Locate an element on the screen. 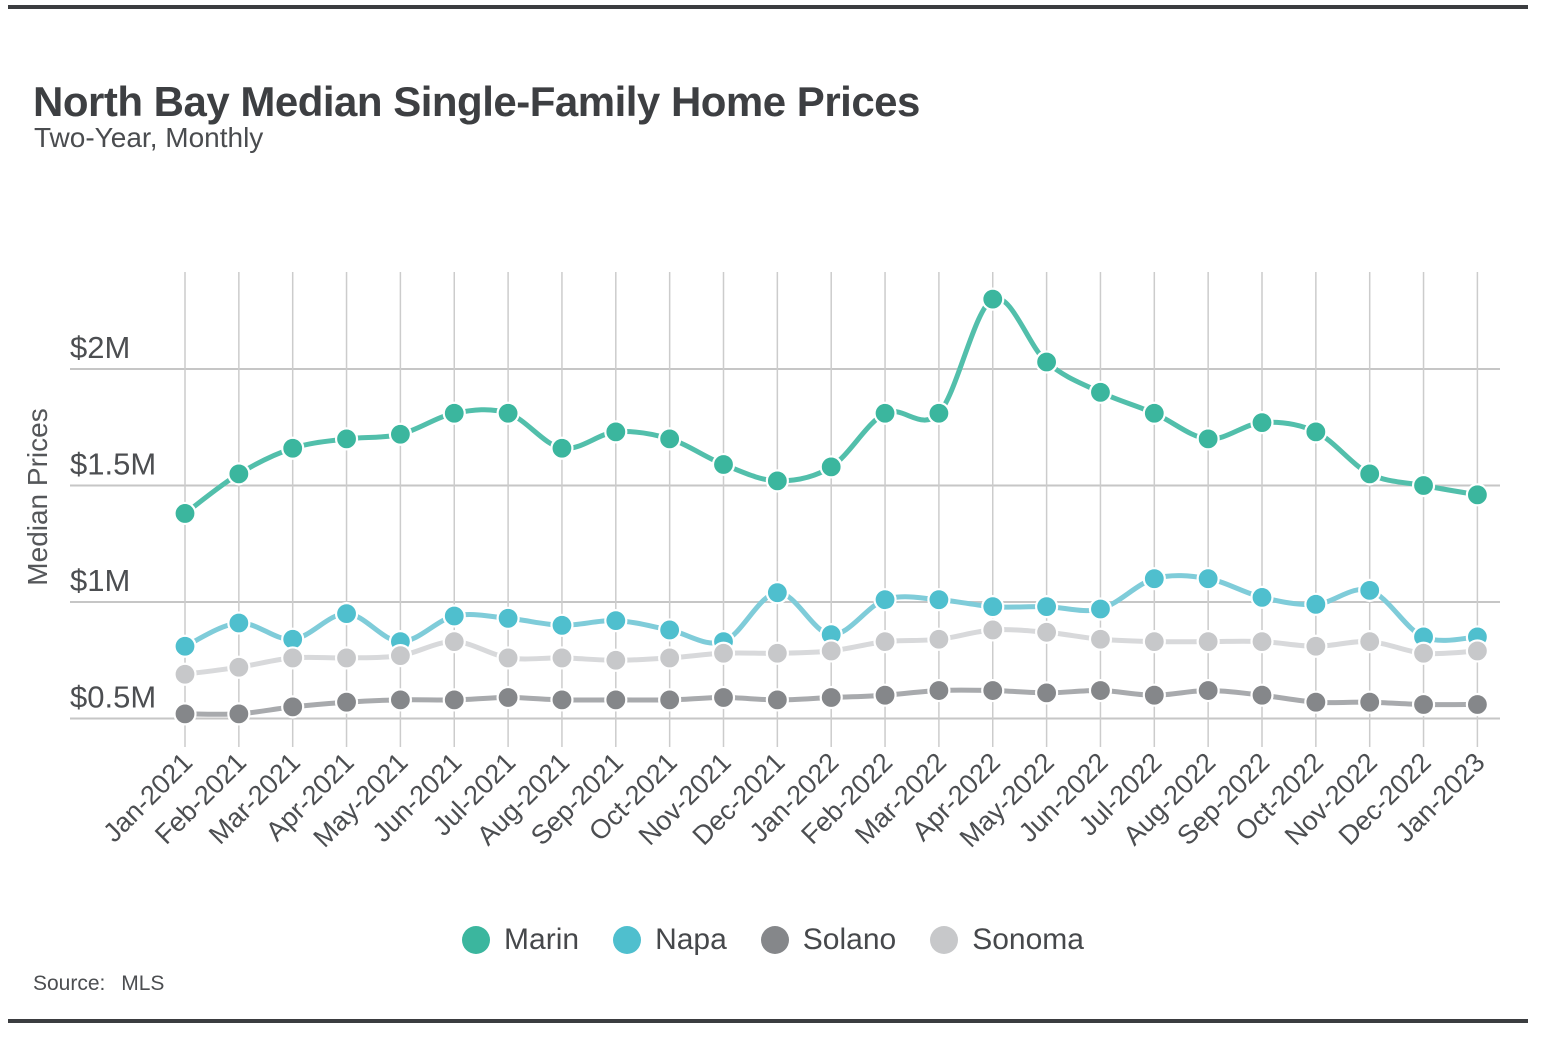 Image resolution: width=1546 pixels, height=1042 pixels. solano-point-Nov-2021 is located at coordinates (723, 697).